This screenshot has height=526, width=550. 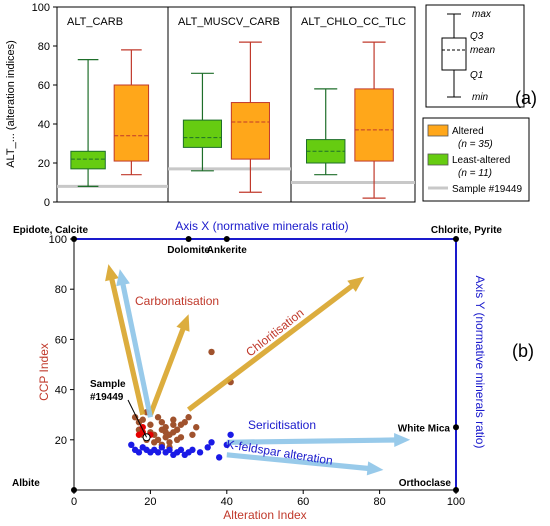 I want to click on box-key: max Q3 mean Q1 min, so click(x=475, y=56).